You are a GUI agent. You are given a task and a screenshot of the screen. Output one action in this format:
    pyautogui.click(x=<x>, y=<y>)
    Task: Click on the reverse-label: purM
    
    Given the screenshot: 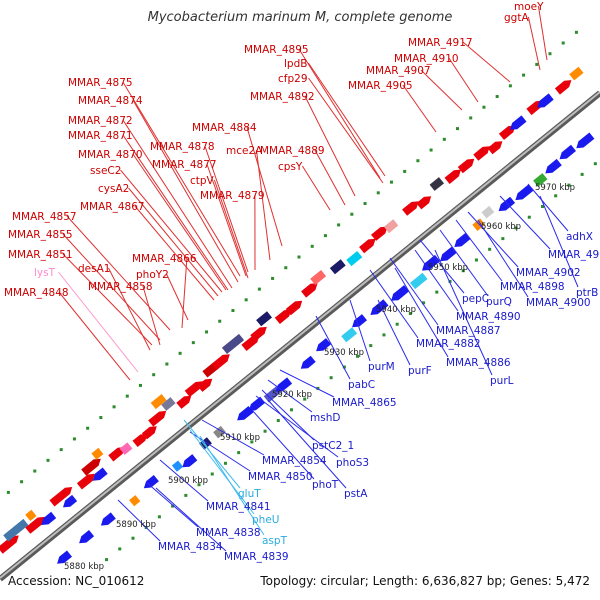 What is the action you would take?
    pyautogui.click(x=381, y=367)
    